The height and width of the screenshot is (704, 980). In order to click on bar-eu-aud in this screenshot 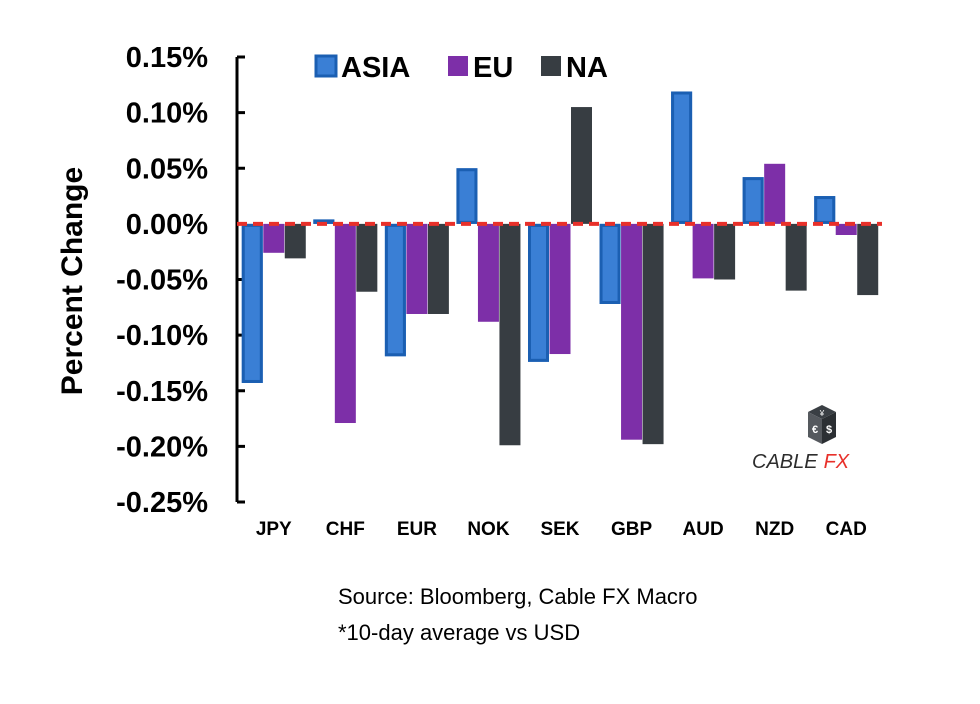, I will do `click(703, 251)`.